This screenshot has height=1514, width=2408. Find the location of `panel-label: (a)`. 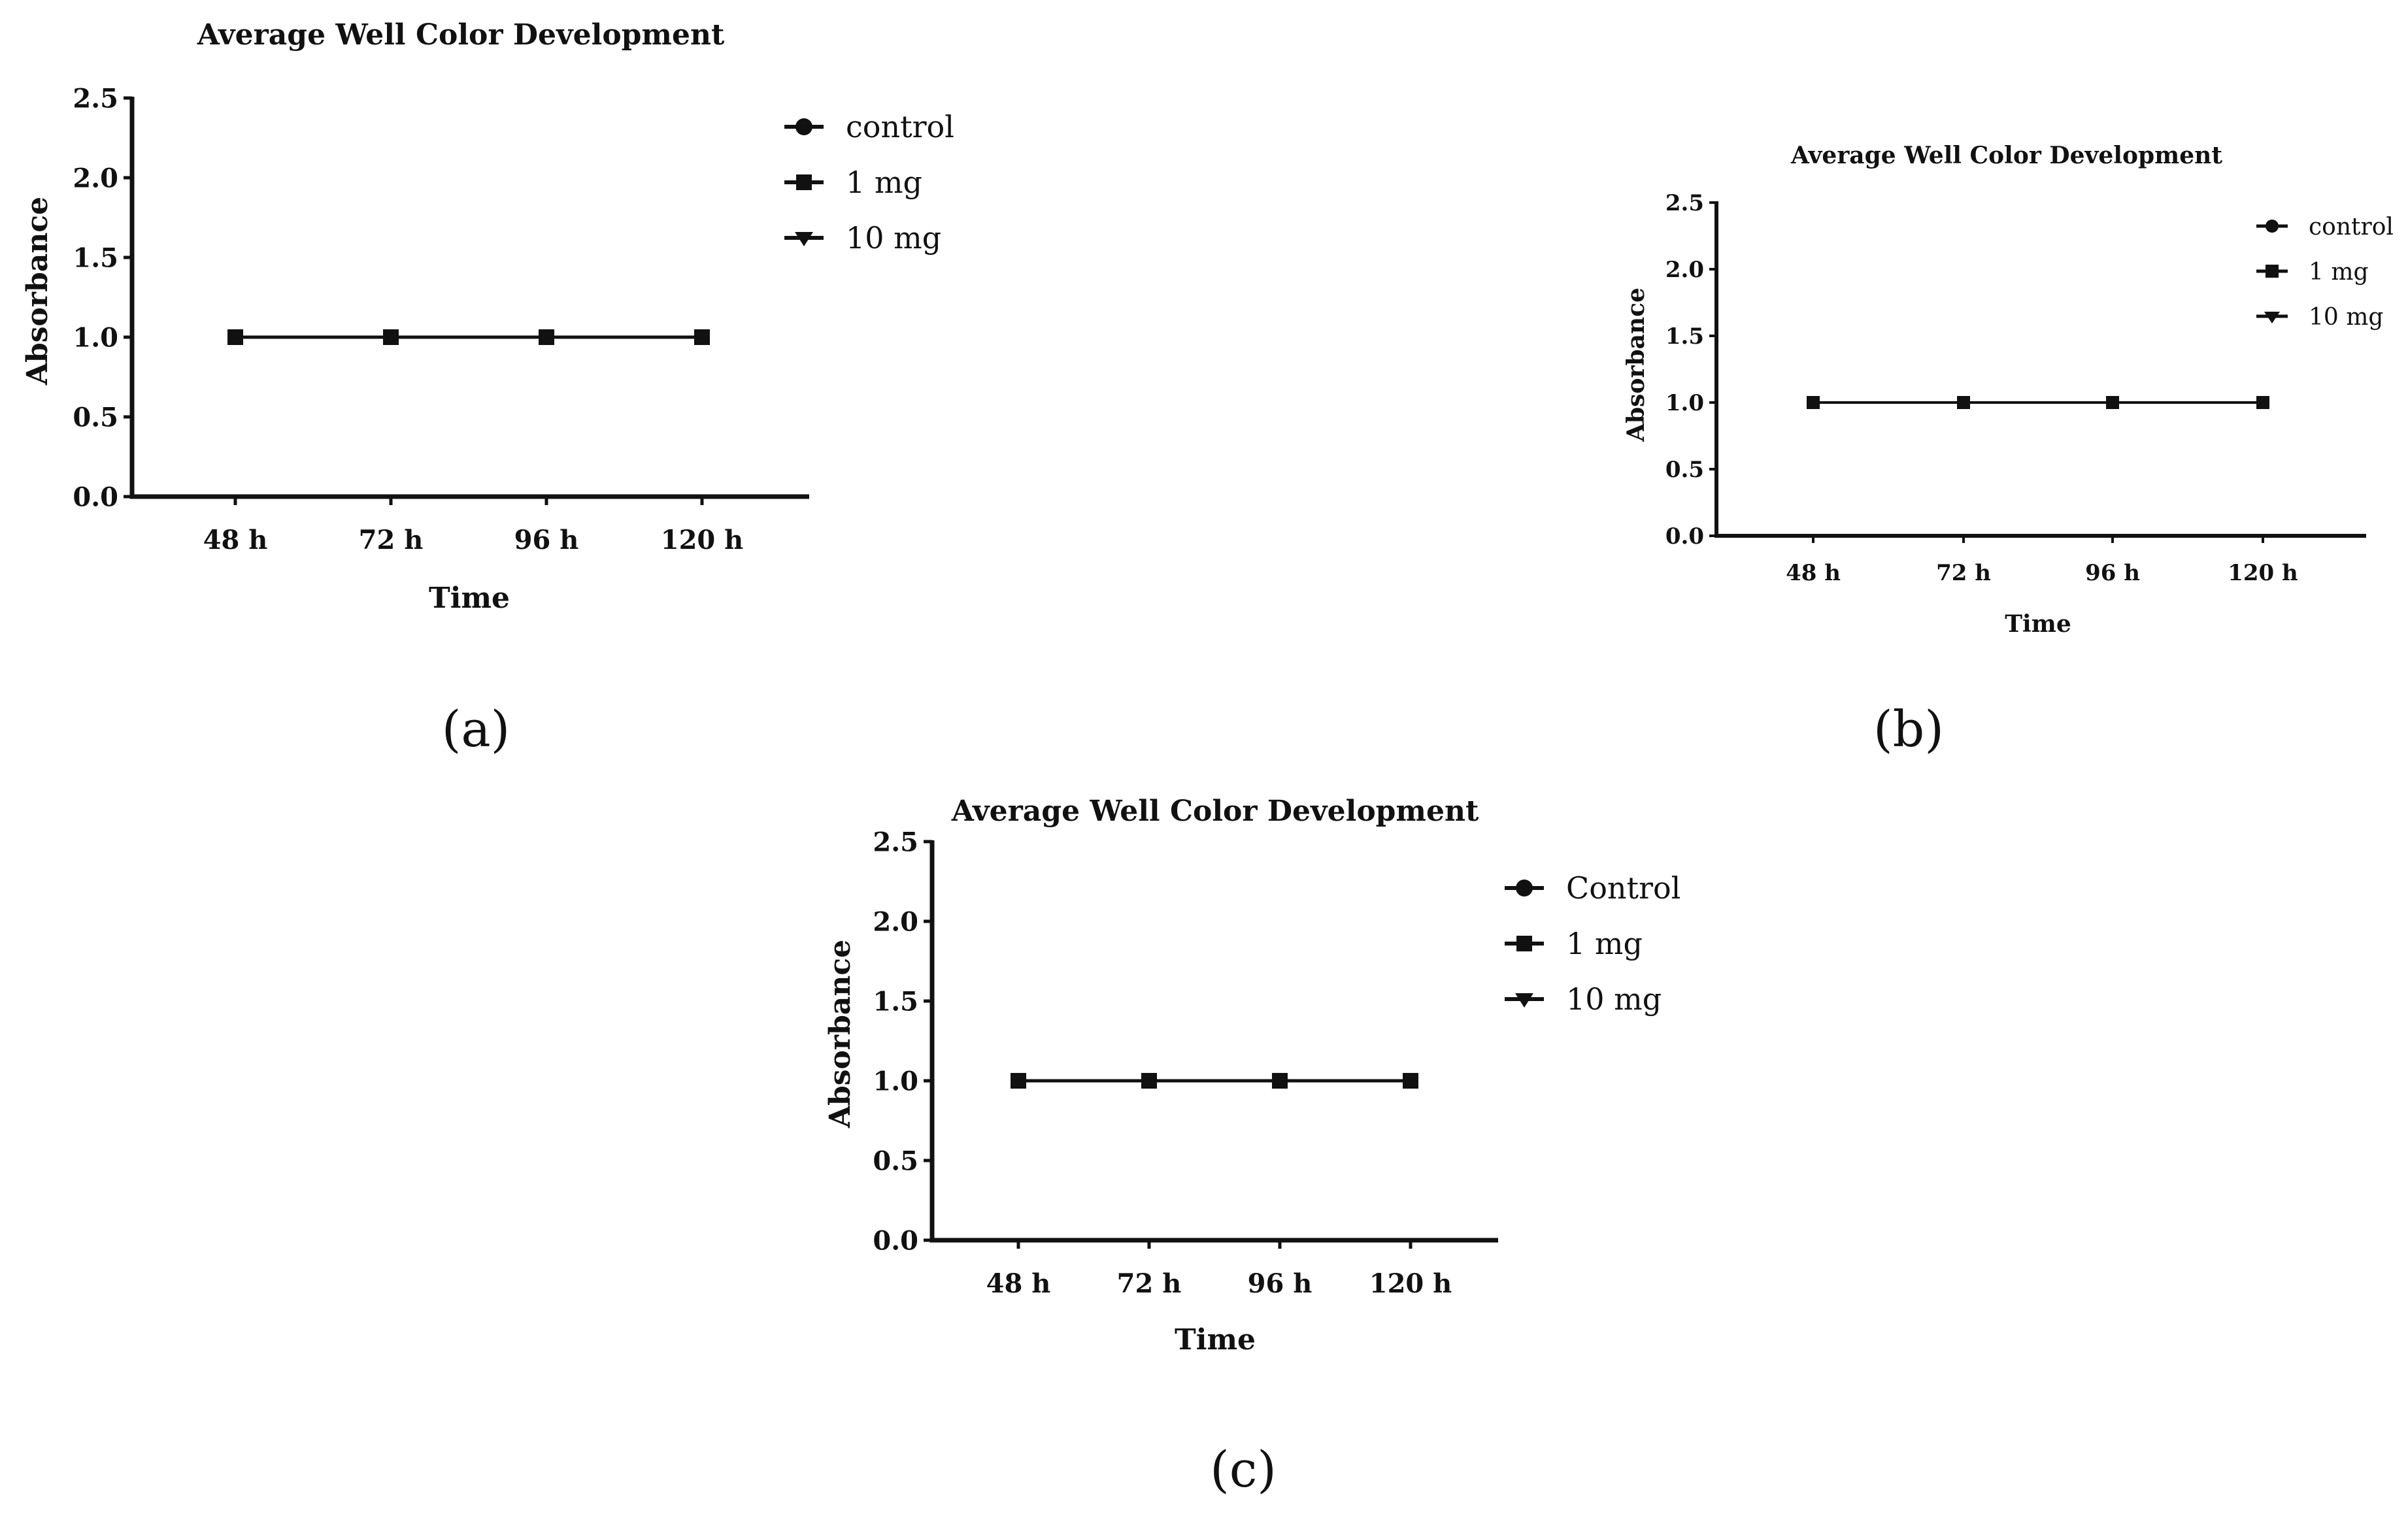

panel-label: (a) is located at coordinates (476, 729).